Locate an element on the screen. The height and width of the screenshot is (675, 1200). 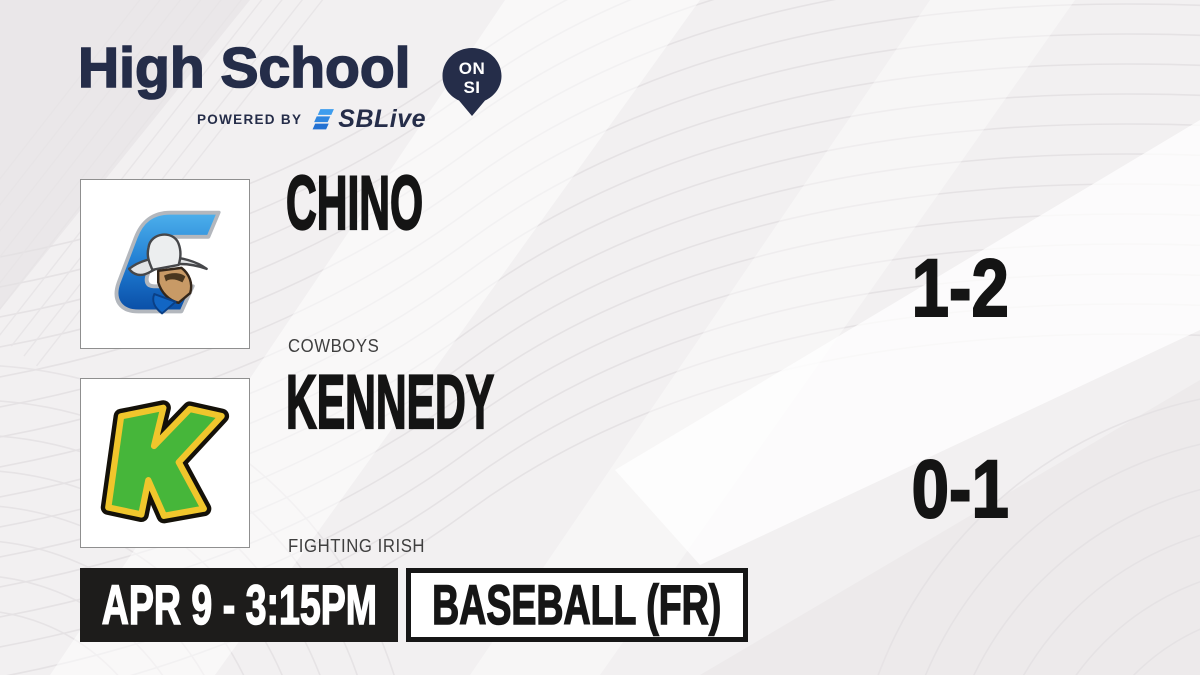
team1-logo-box is located at coordinates (165, 264).